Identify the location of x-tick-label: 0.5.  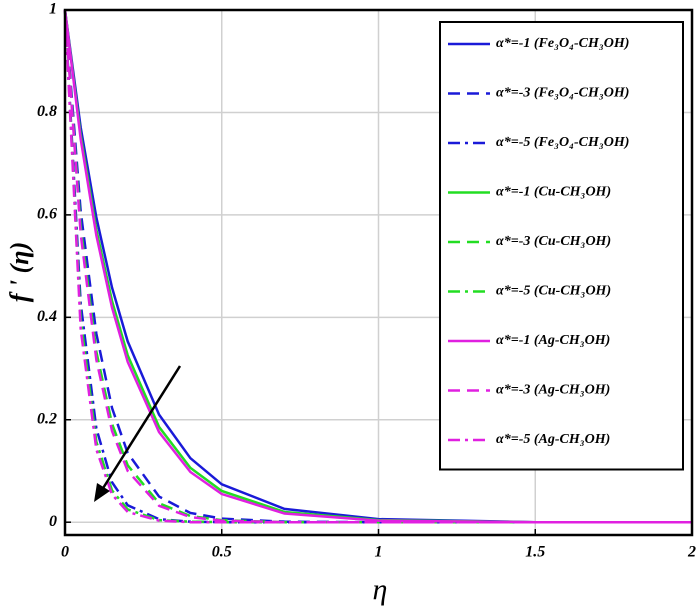
(222, 552).